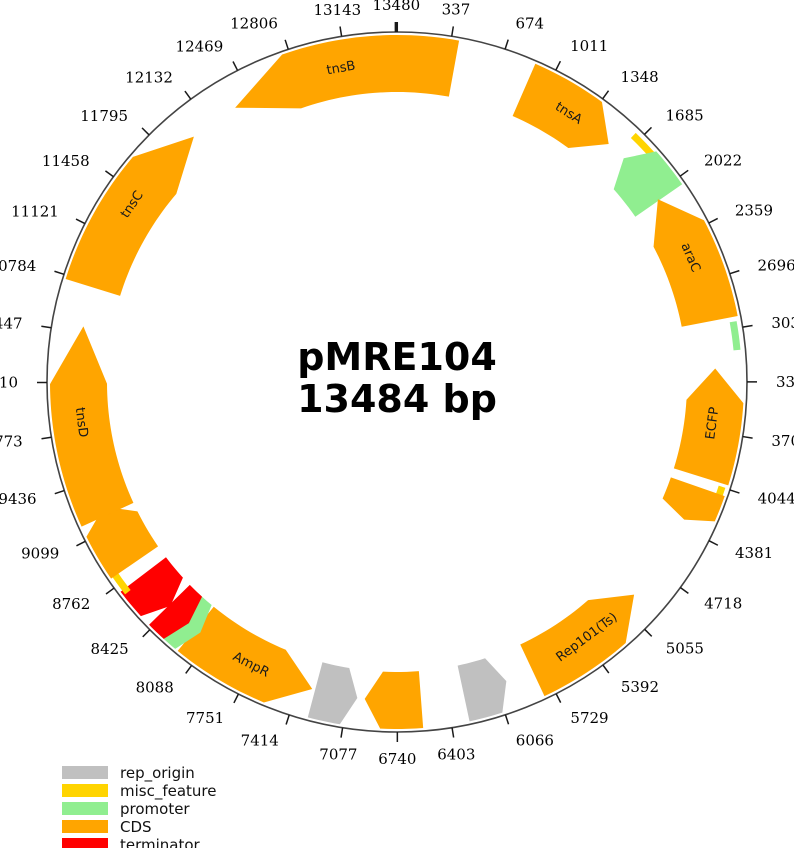  What do you see at coordinates (85, 772) in the screenshot?
I see `legend-swatch-rep_origin` at bounding box center [85, 772].